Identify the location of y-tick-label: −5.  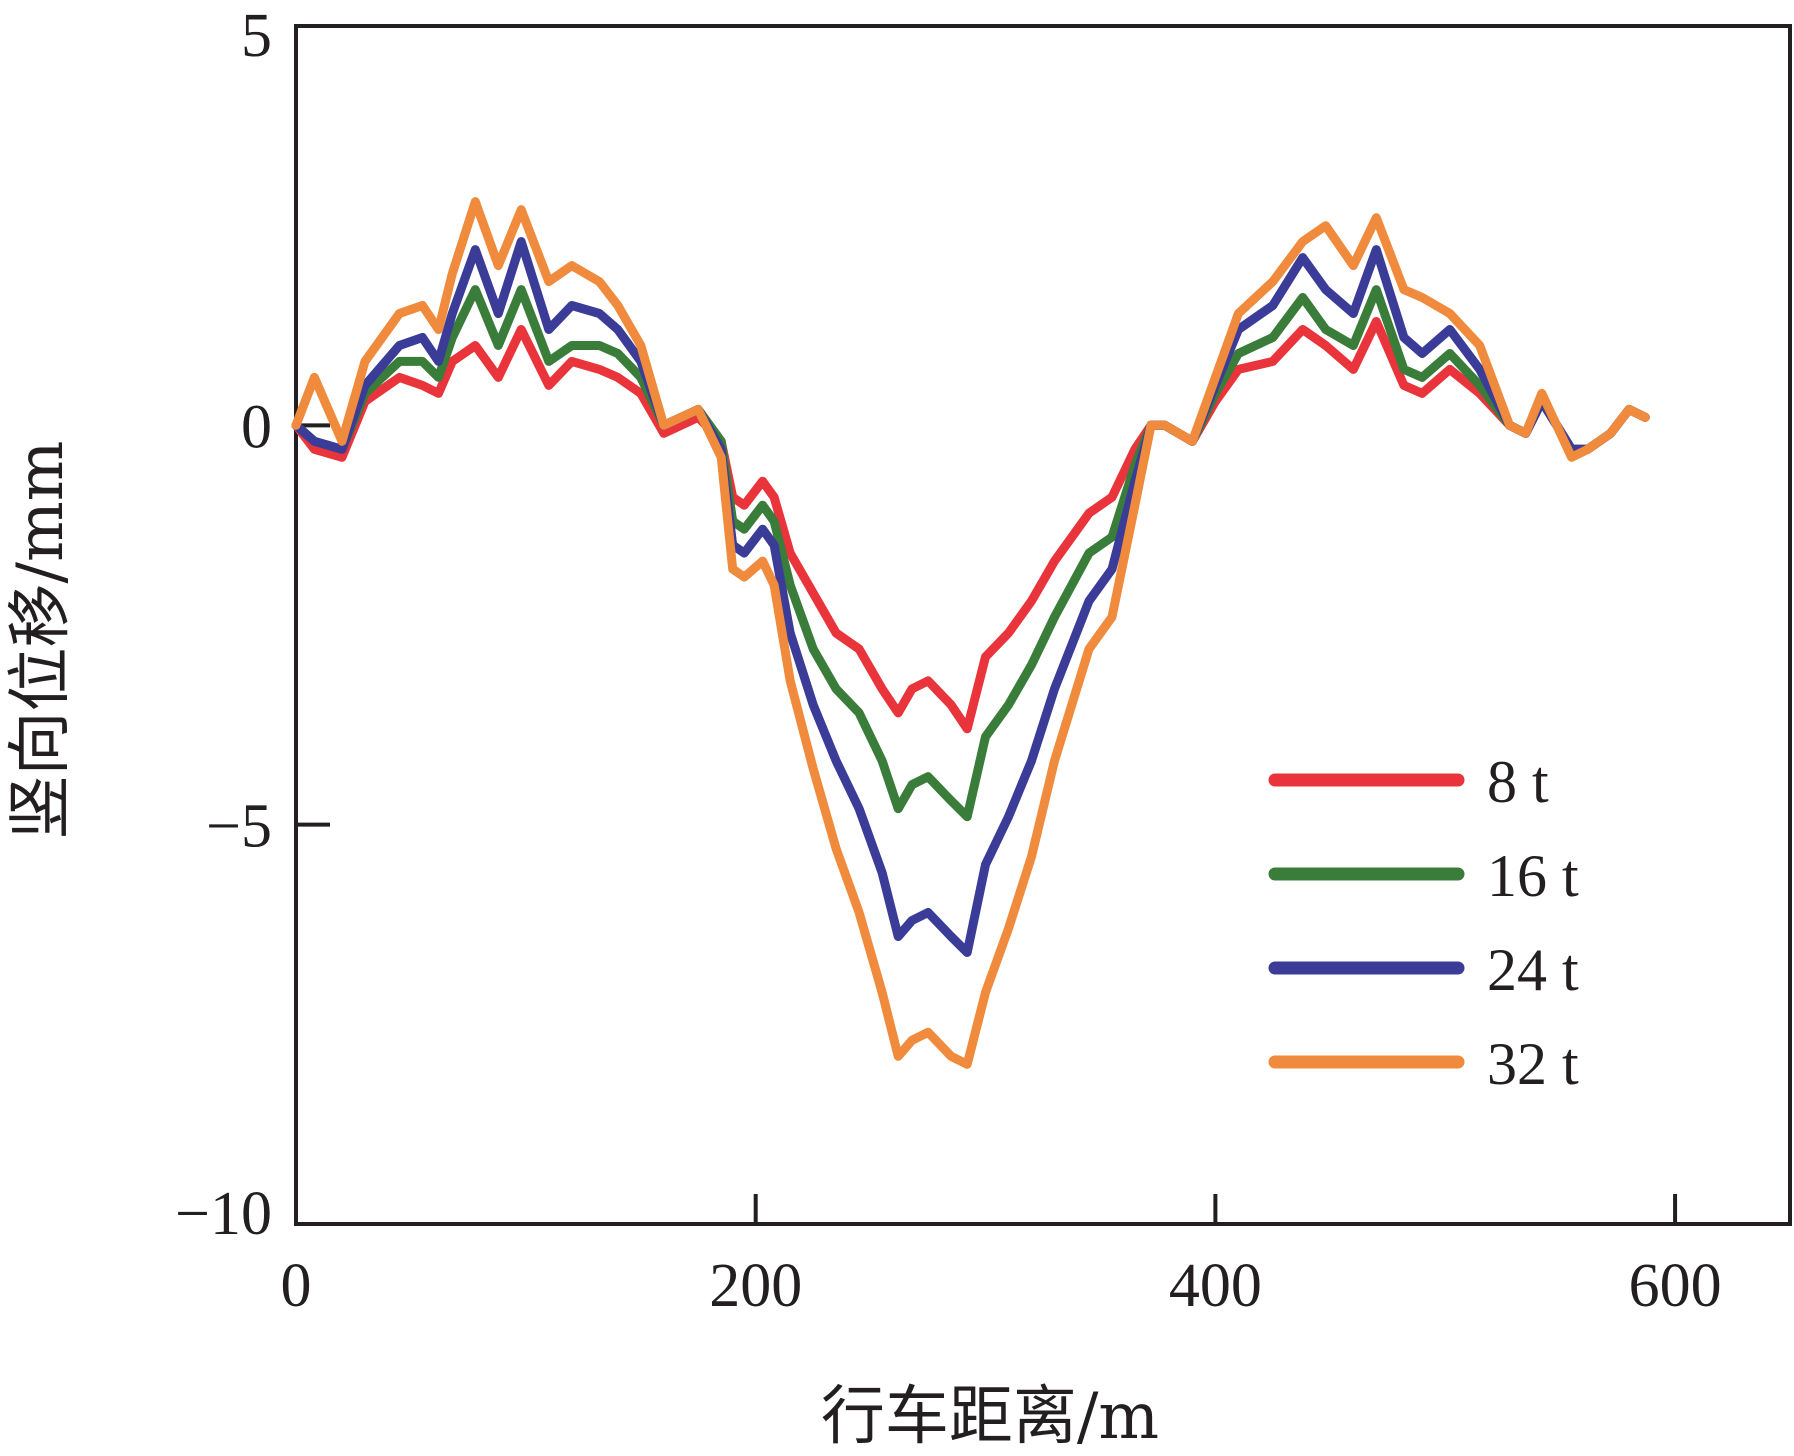
(239, 827).